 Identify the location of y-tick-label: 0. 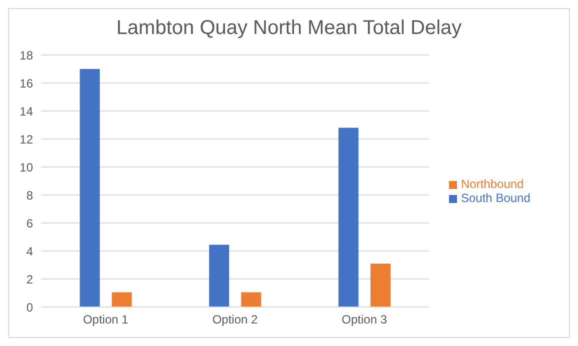
(30, 307).